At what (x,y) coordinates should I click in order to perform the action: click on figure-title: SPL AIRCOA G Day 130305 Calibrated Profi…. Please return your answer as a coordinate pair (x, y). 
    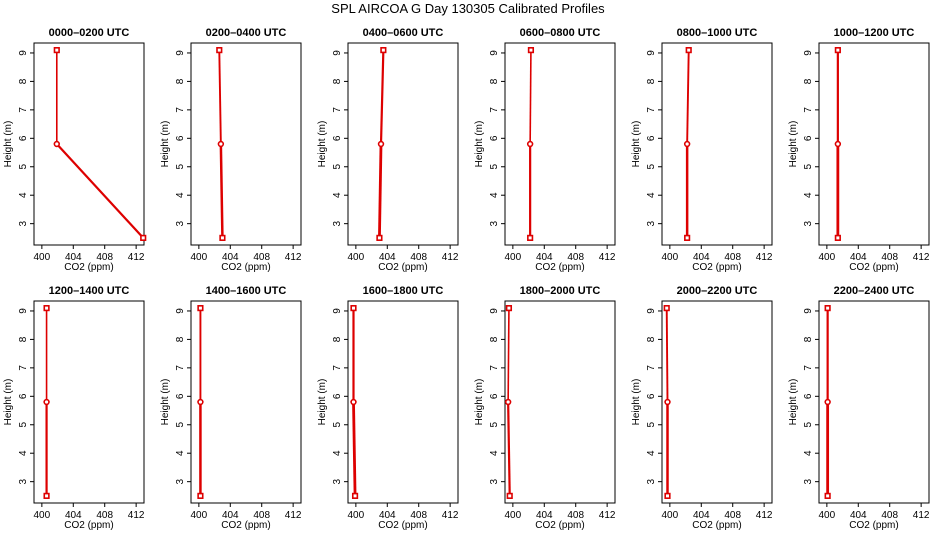
    Looking at the image, I should click on (468, 8).